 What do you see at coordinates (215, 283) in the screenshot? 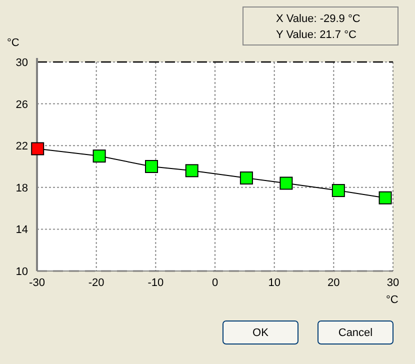
I see `x-tick-label: 0` at bounding box center [215, 283].